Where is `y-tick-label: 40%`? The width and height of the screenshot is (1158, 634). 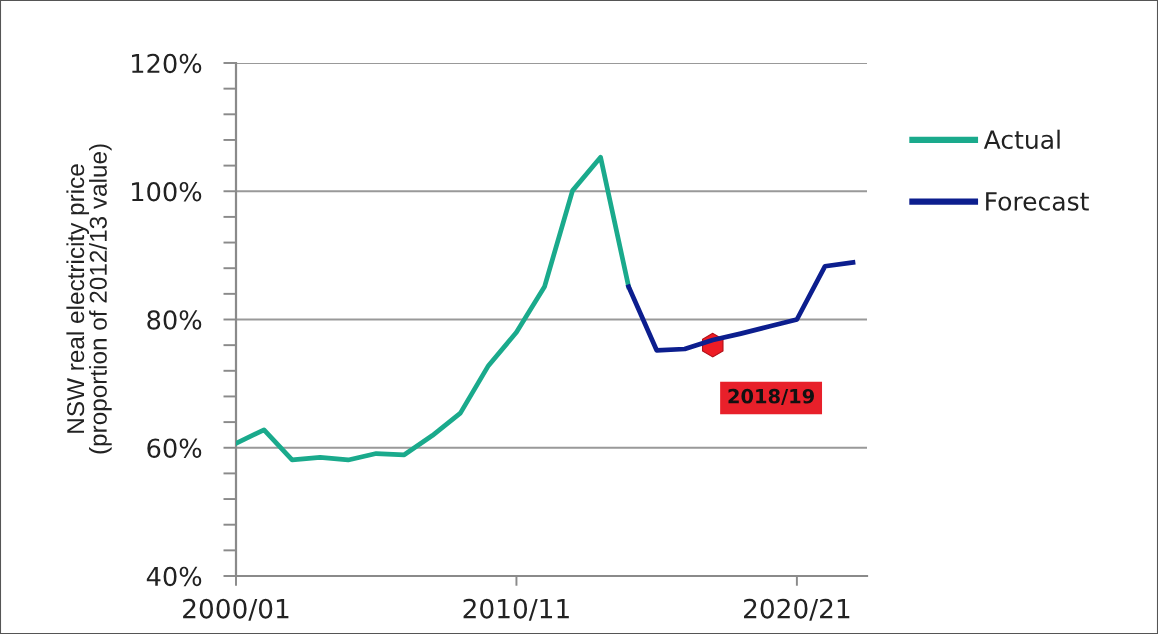
y-tick-label: 40% is located at coordinates (174, 576).